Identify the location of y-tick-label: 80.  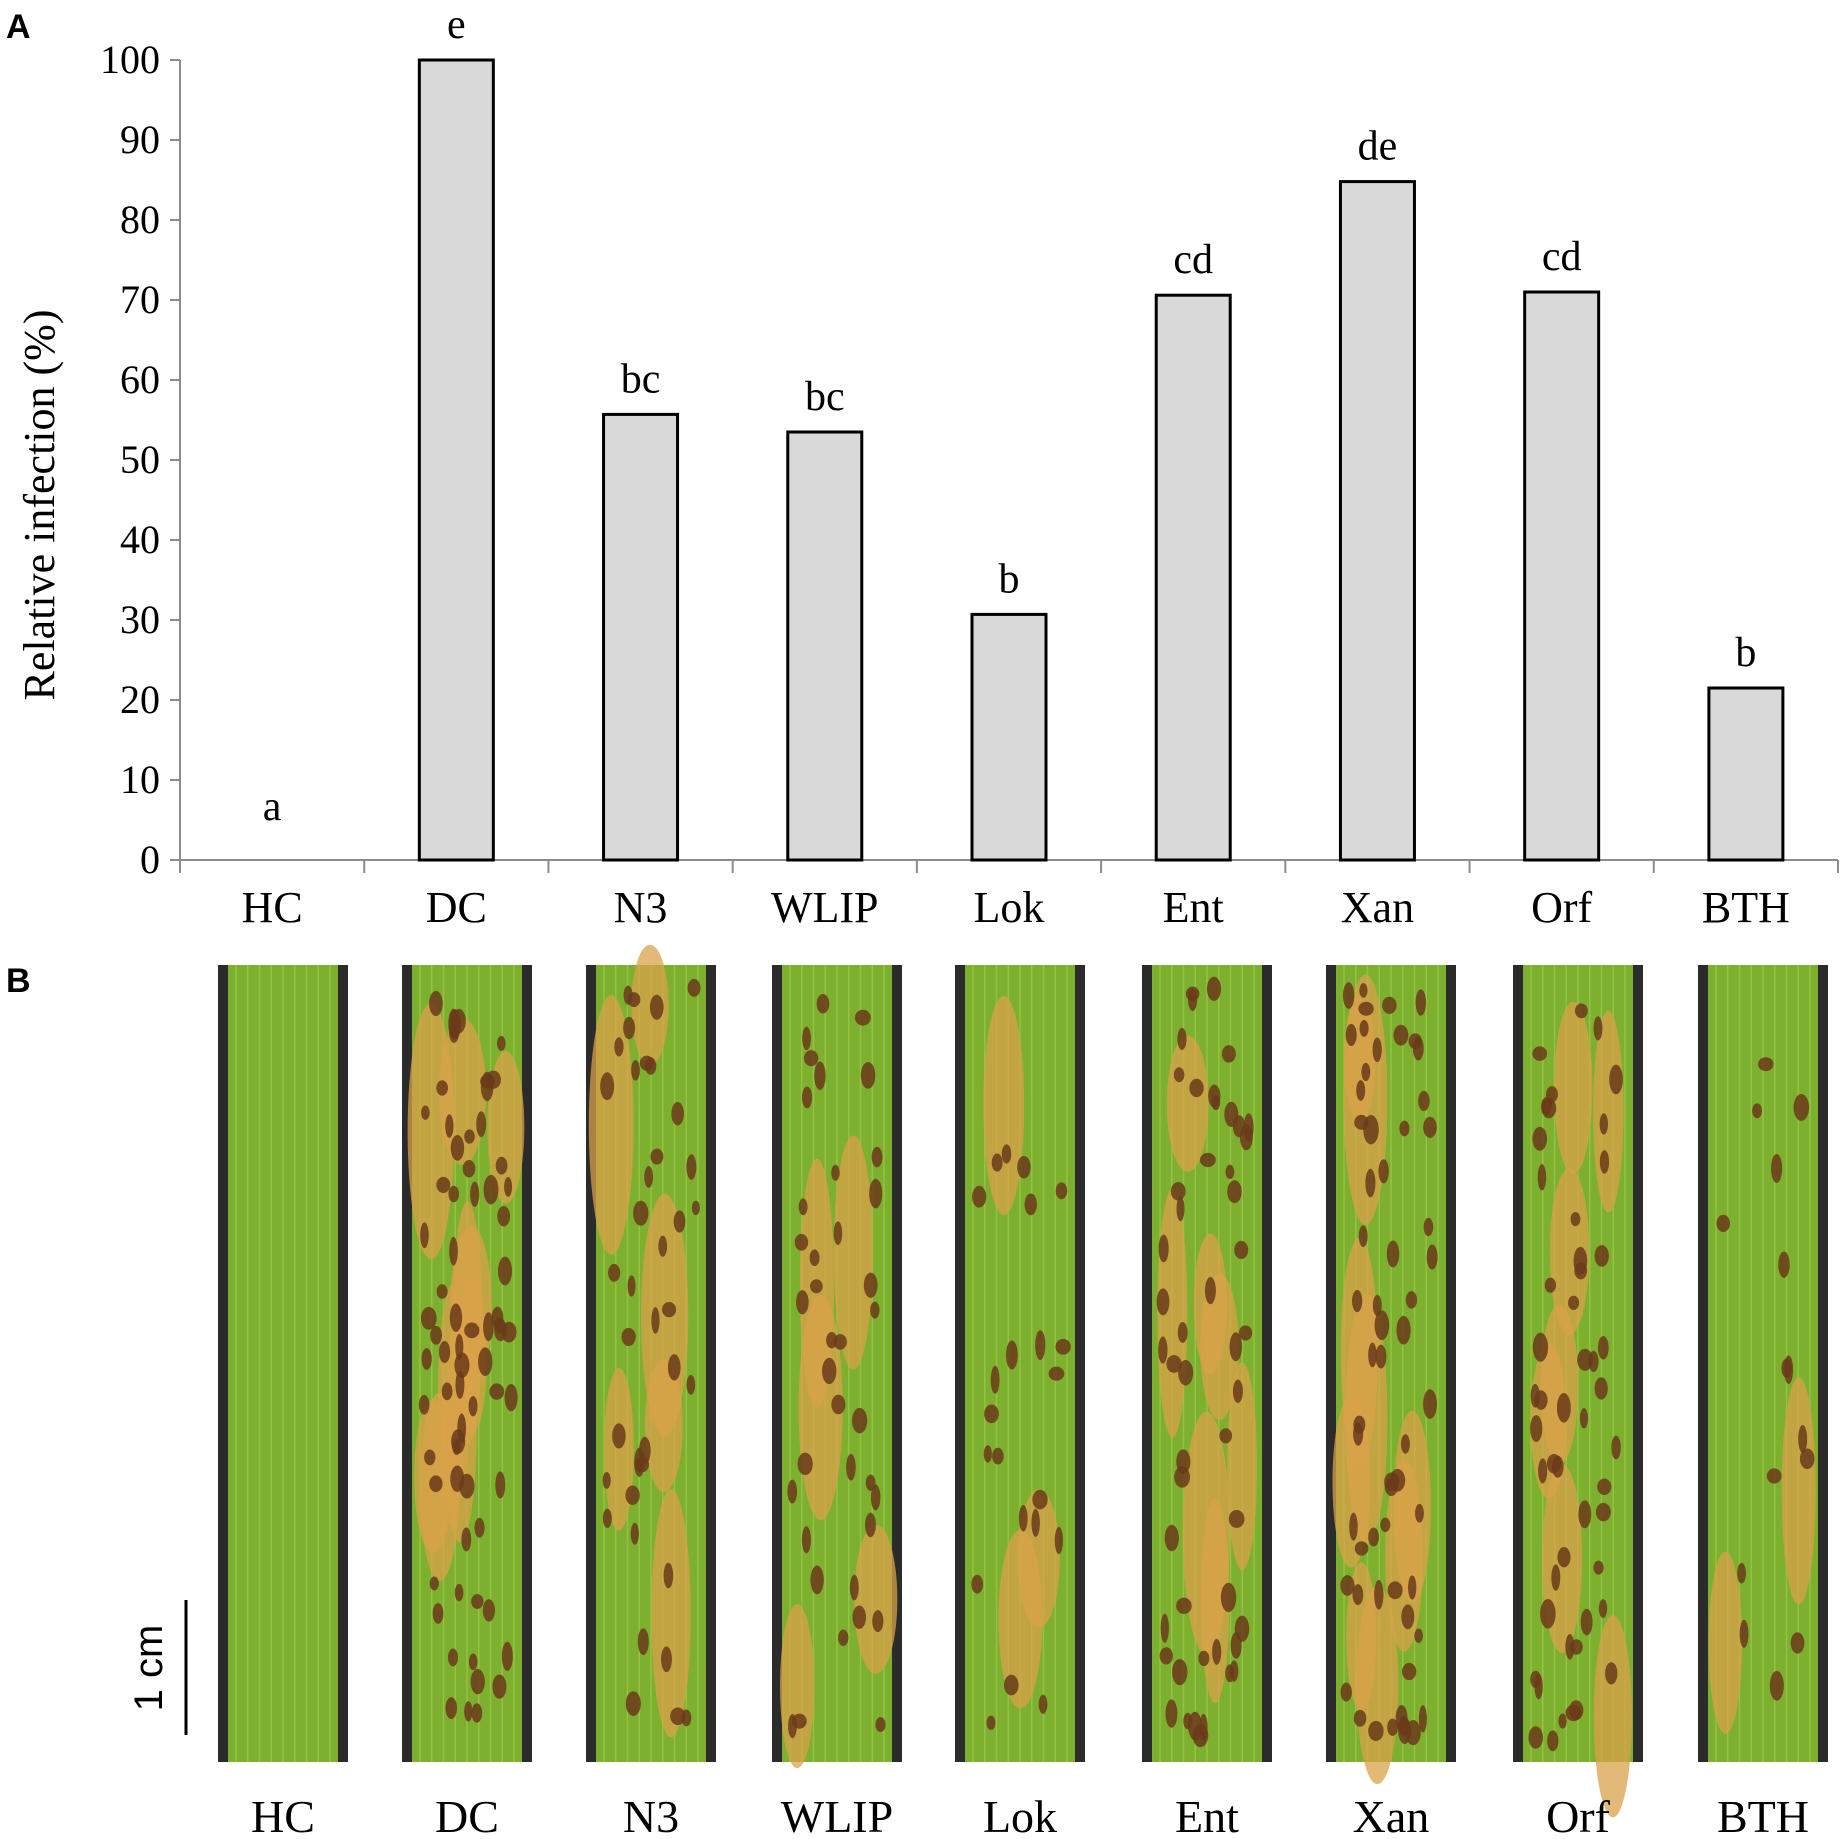
(140, 219).